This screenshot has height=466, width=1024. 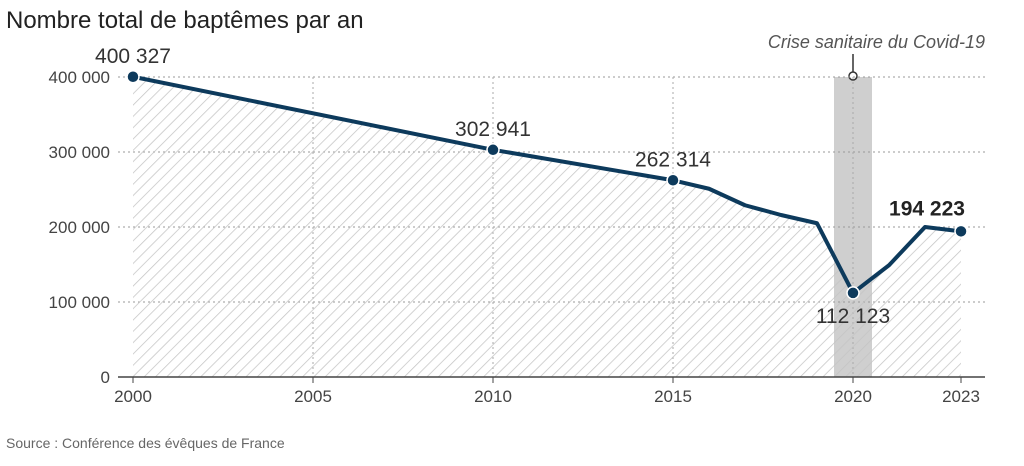 I want to click on annotation-marker, so click(x=853, y=76).